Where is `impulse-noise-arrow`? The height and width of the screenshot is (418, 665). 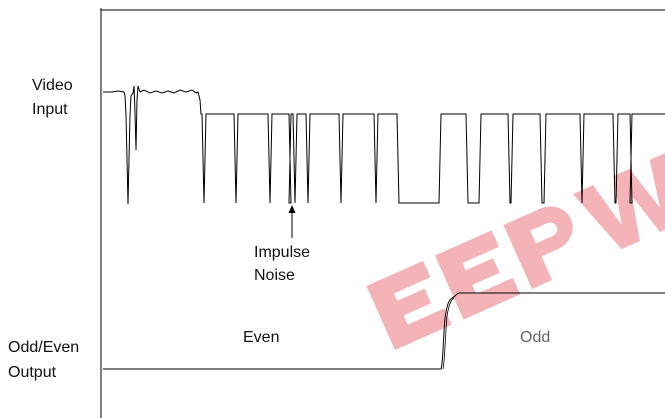 impulse-noise-arrow is located at coordinates (292, 221).